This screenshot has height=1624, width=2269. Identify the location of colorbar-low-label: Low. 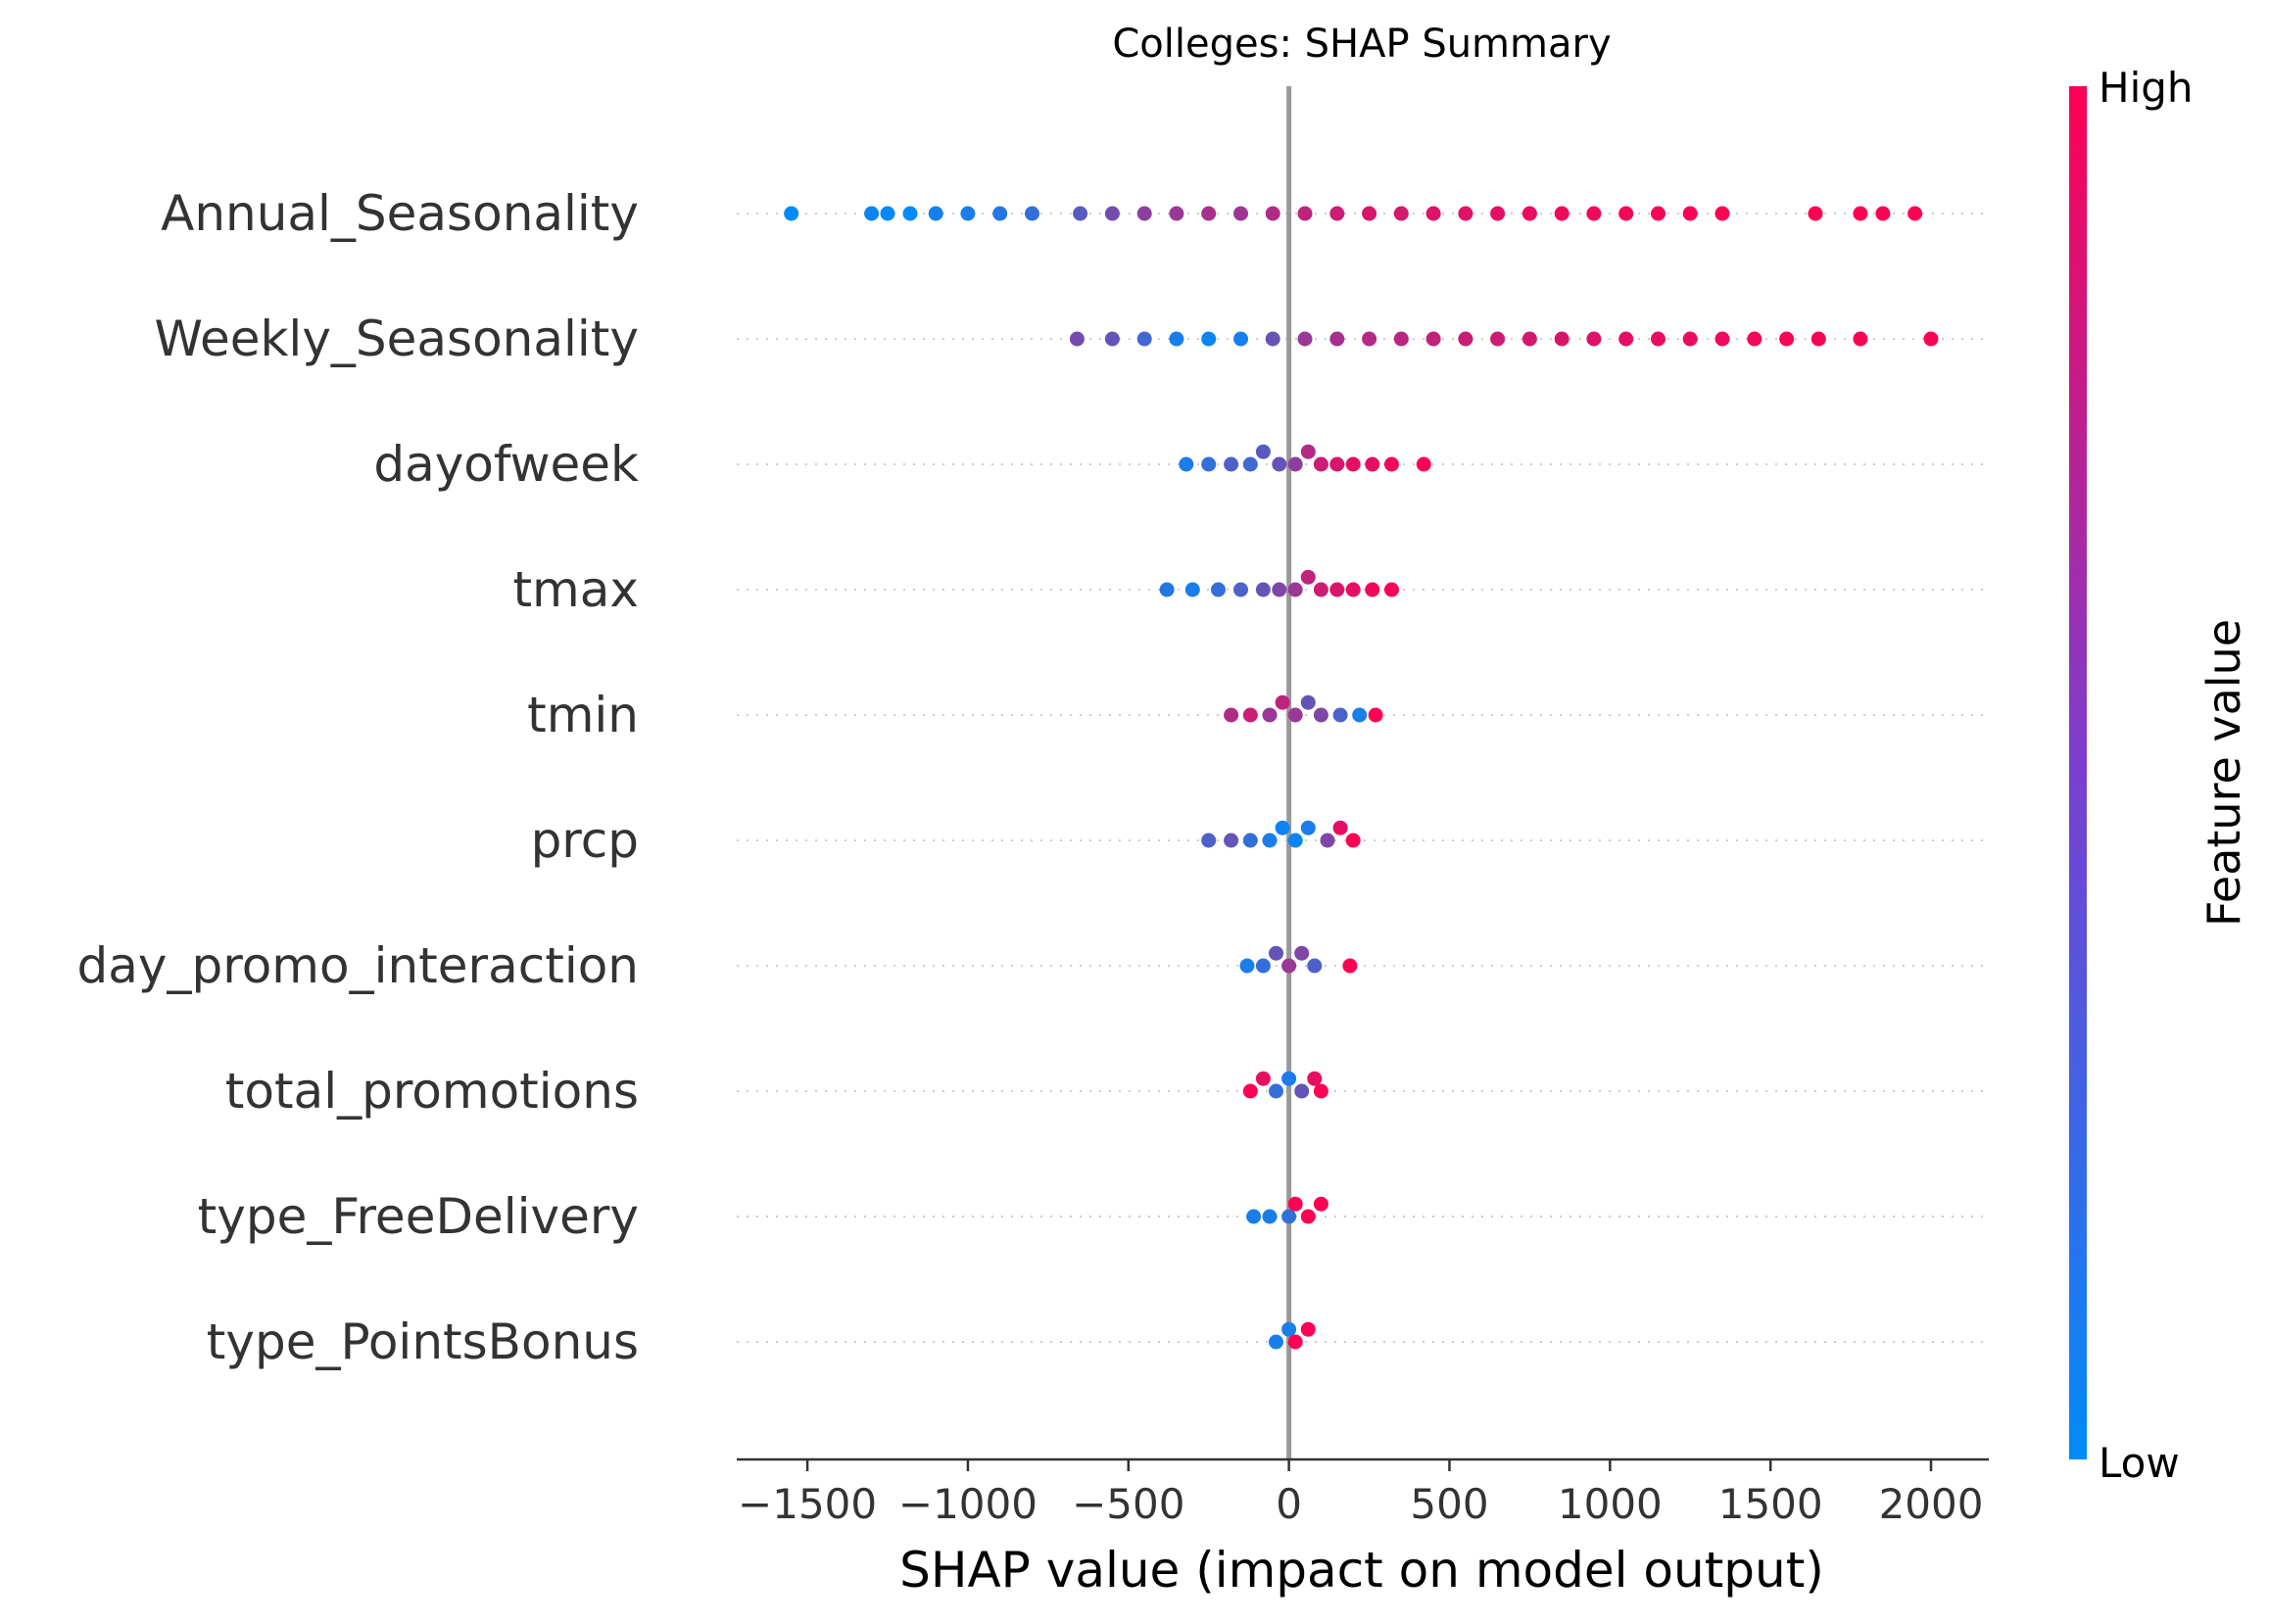
(2139, 1463).